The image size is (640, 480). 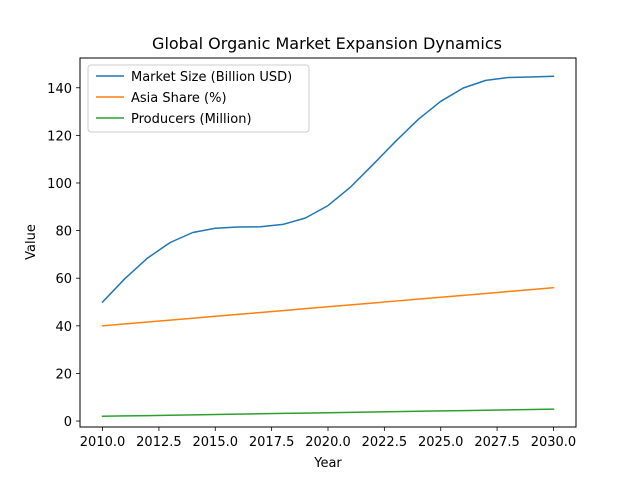 I want to click on x-axis-label: Year, so click(x=327, y=463).